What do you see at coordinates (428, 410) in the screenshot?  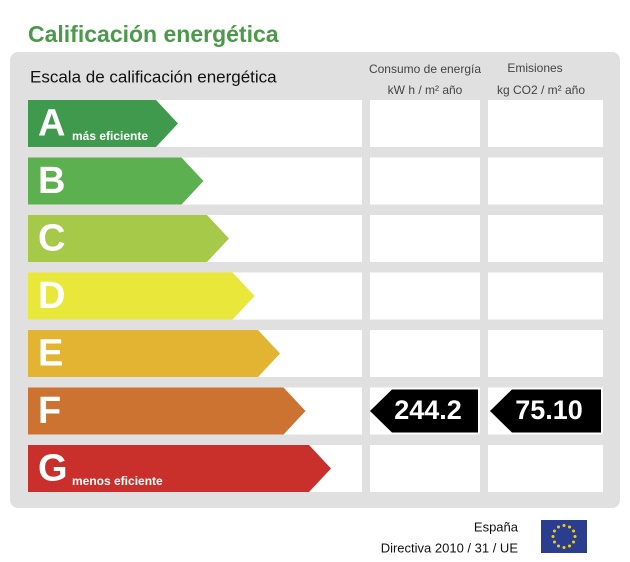 I see `value-text: 244.2` at bounding box center [428, 410].